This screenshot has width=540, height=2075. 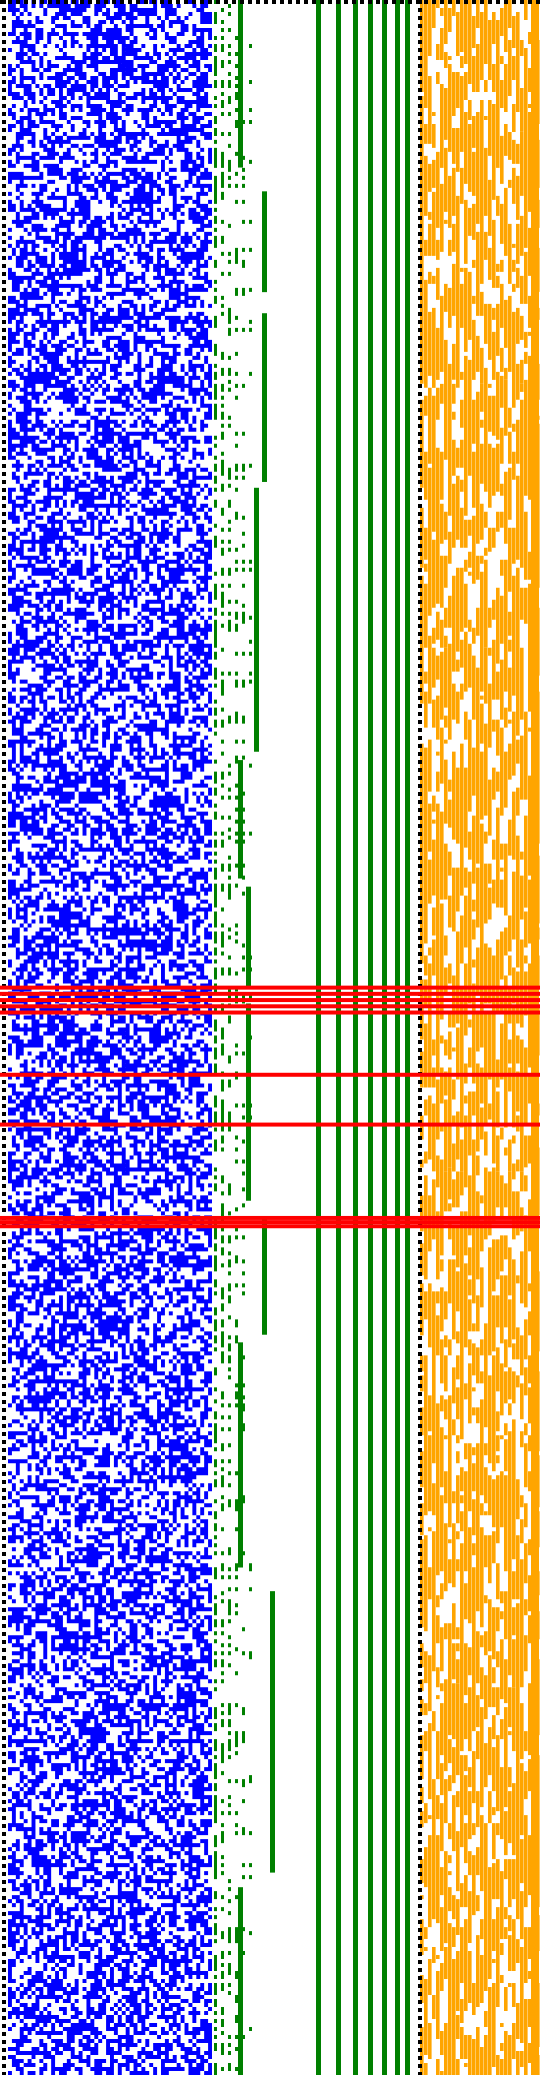 I want to click on orange-edge-bar, so click(x=535, y=1037).